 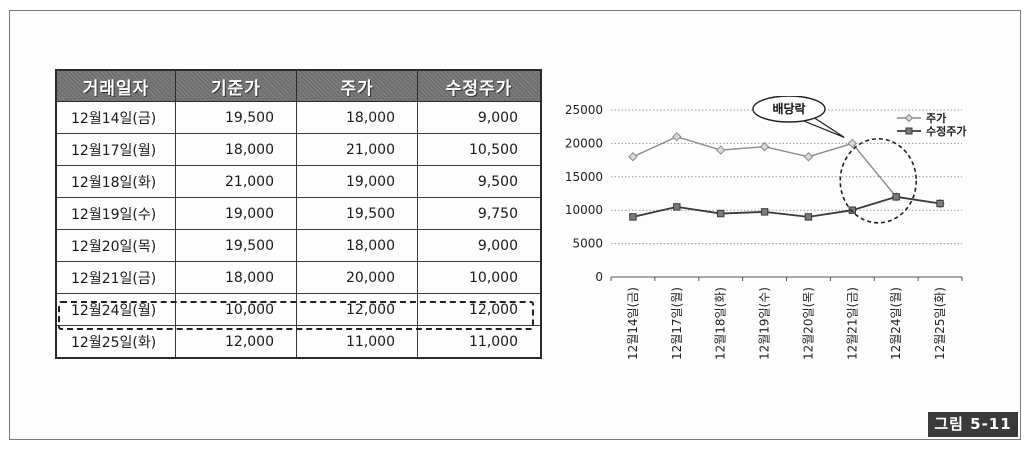 I want to click on cell-trade-date: 12월14일(금), so click(x=115, y=117).